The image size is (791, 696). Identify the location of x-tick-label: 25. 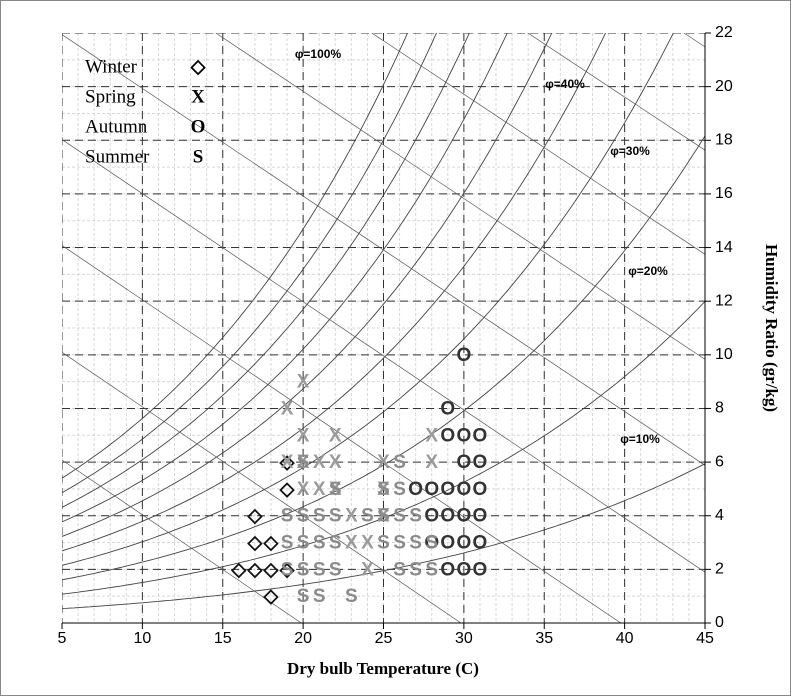
(384, 638).